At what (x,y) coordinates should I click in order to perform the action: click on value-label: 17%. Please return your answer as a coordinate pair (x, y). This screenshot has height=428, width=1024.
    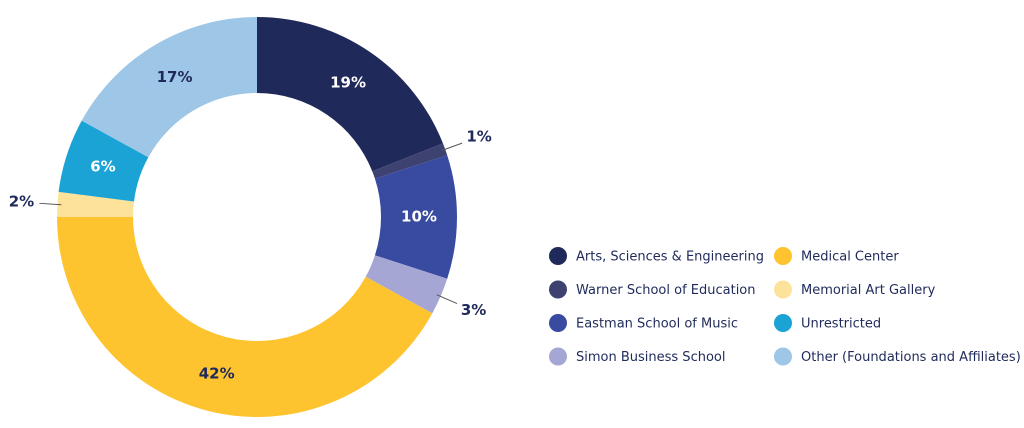
    Looking at the image, I should click on (175, 77).